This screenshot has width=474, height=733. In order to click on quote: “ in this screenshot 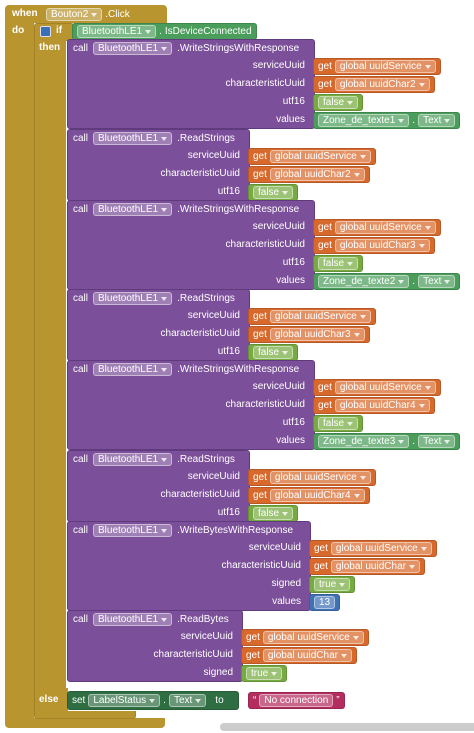, I will do `click(255, 700)`.